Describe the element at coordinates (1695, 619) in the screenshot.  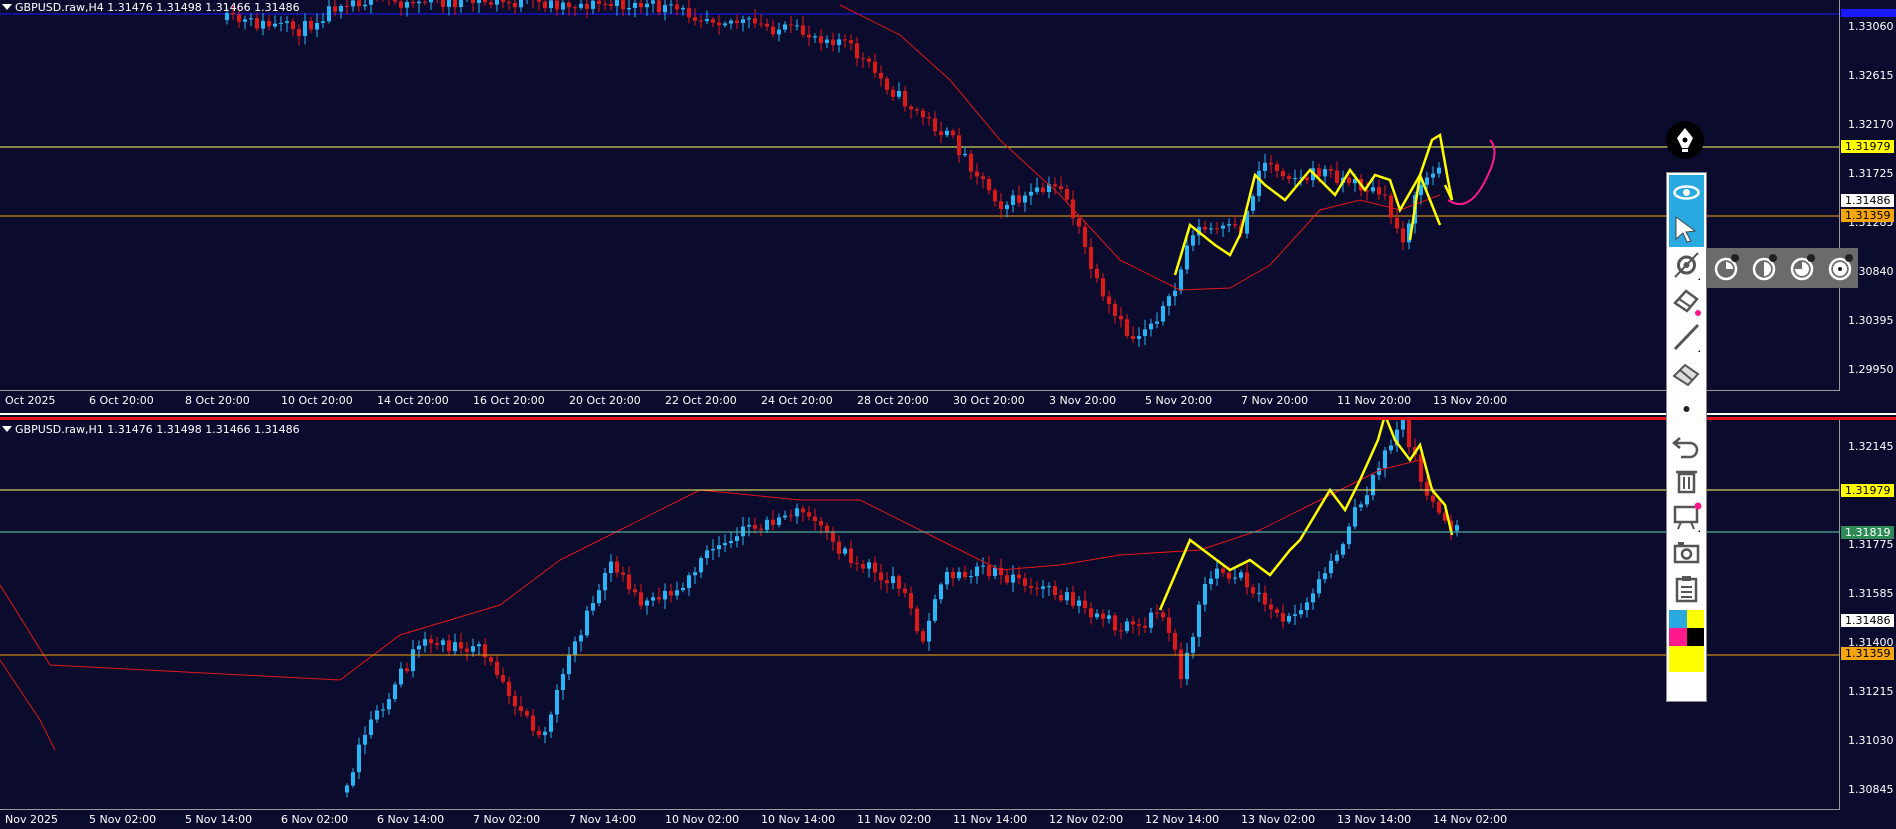
I see `color-swatch-yellow` at that location.